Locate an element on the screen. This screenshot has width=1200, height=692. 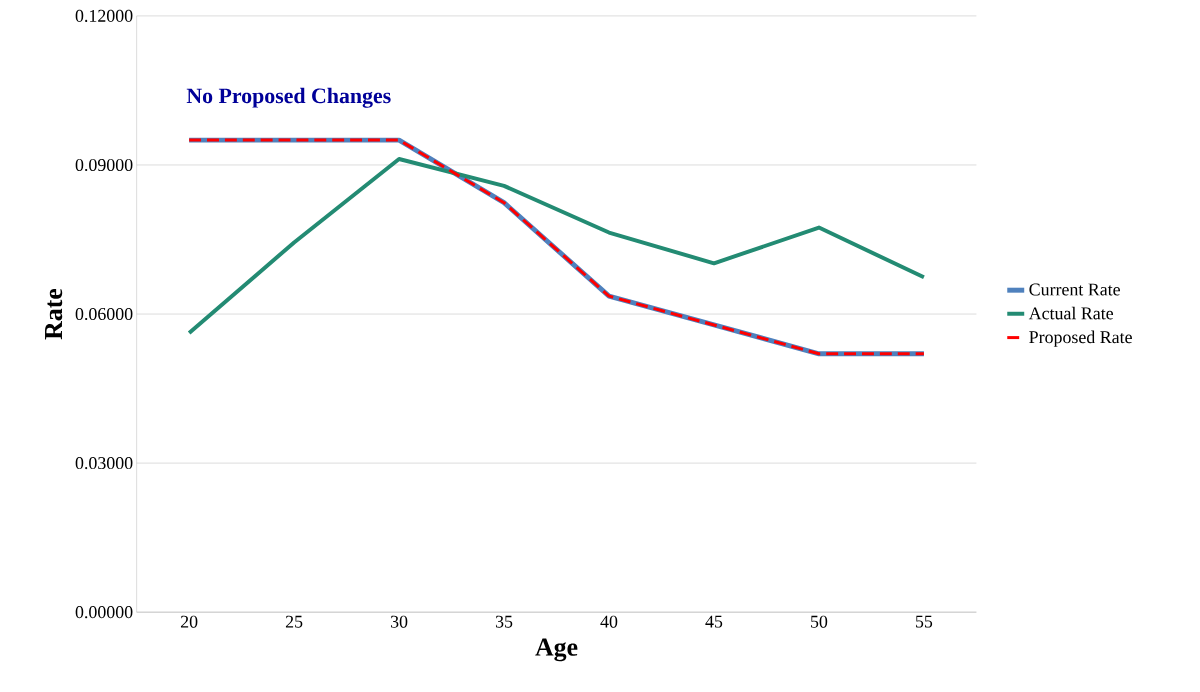
annotation: No Proposed Changes is located at coordinates (288, 97).